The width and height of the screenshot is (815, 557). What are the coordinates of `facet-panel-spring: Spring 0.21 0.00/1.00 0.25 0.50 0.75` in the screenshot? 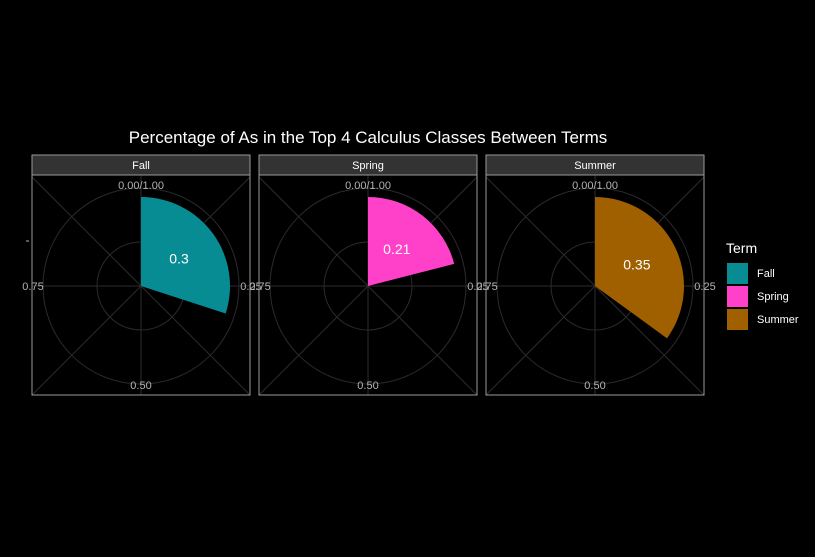 It's located at (369, 275).